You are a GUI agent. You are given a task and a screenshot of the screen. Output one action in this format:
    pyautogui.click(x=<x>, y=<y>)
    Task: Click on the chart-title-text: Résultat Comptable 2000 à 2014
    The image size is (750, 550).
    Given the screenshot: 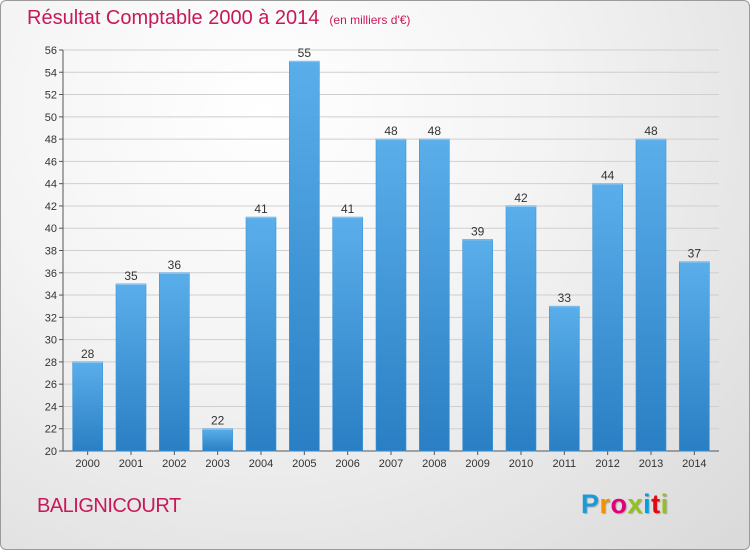 What is the action you would take?
    pyautogui.click(x=173, y=18)
    